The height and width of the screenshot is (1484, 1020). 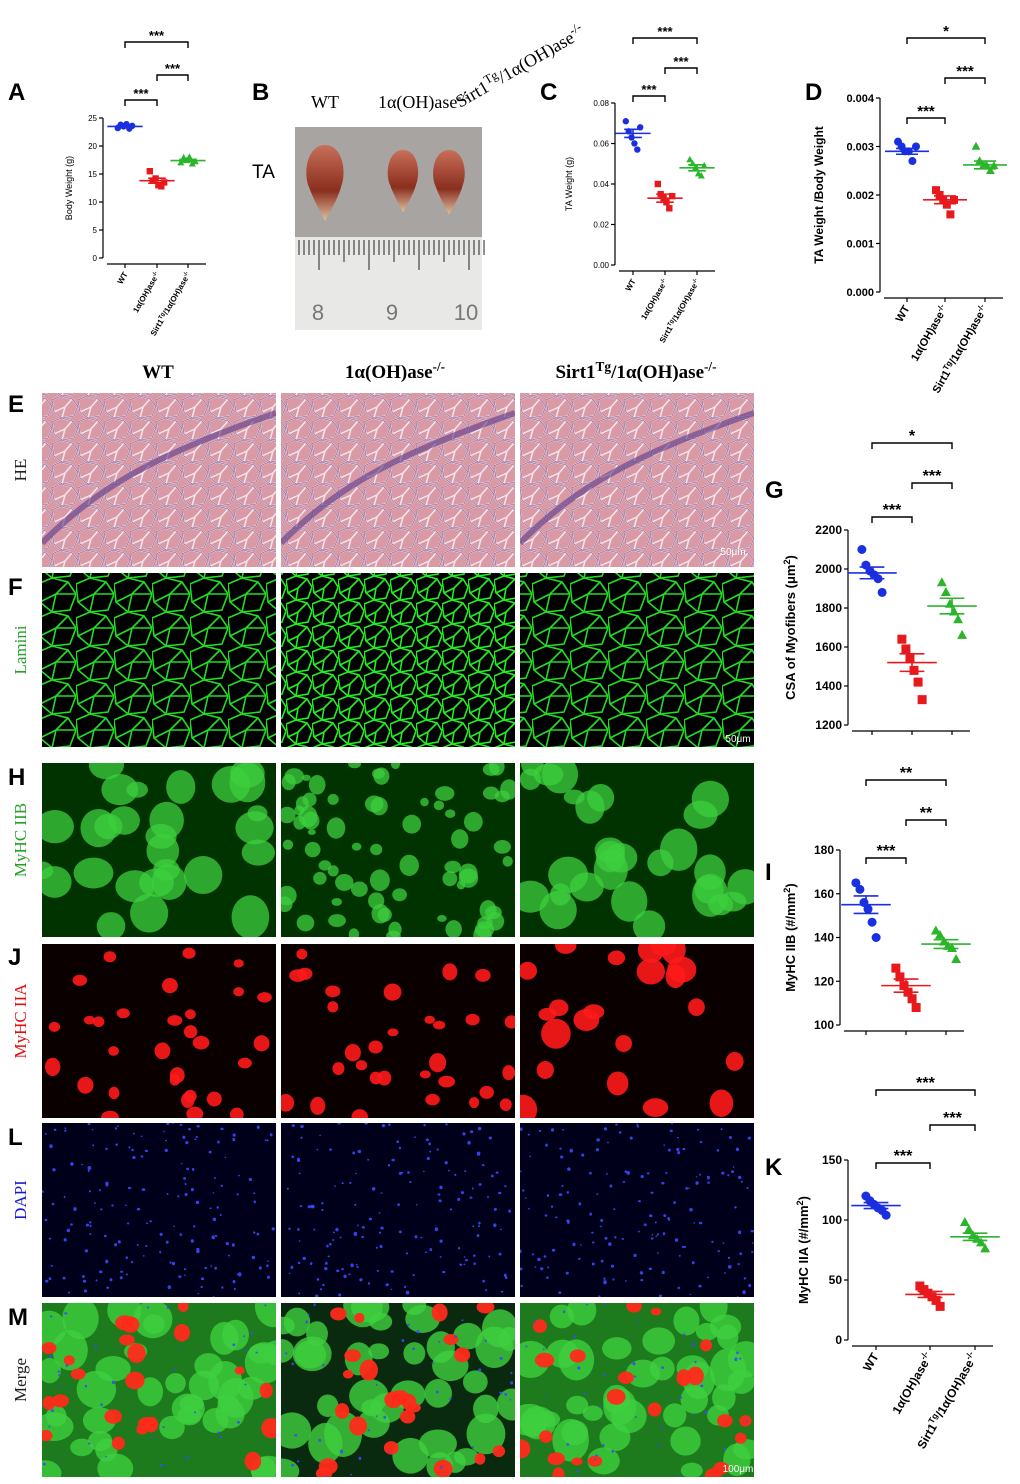 What do you see at coordinates (16, 777) in the screenshot?
I see `panel-letter: H` at bounding box center [16, 777].